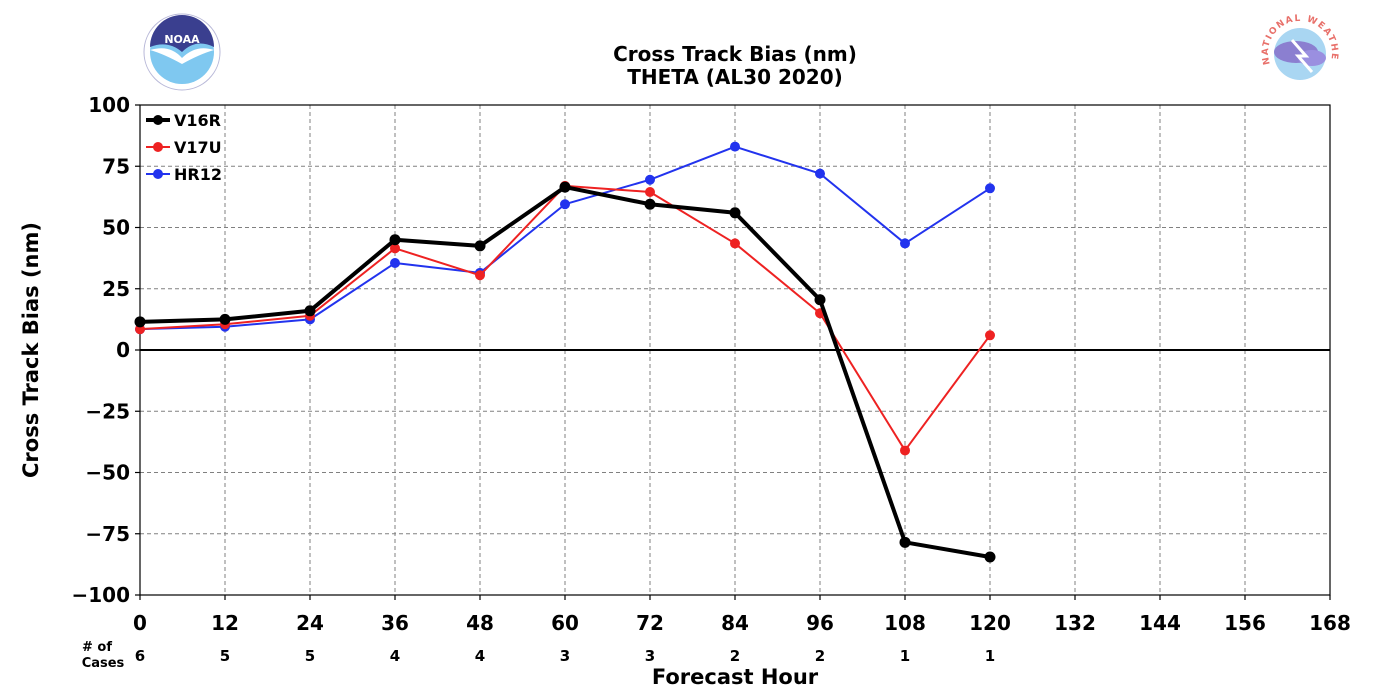  Describe the element at coordinates (820, 623) in the screenshot. I see `x-tick-label: 96` at that location.